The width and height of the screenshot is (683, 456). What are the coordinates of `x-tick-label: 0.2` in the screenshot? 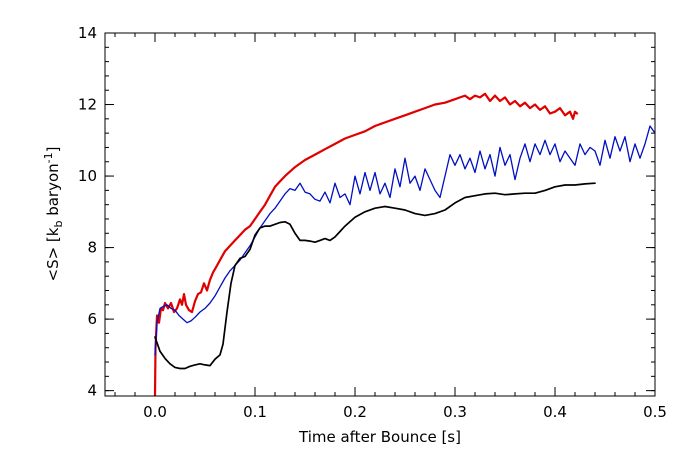 It's located at (355, 412).